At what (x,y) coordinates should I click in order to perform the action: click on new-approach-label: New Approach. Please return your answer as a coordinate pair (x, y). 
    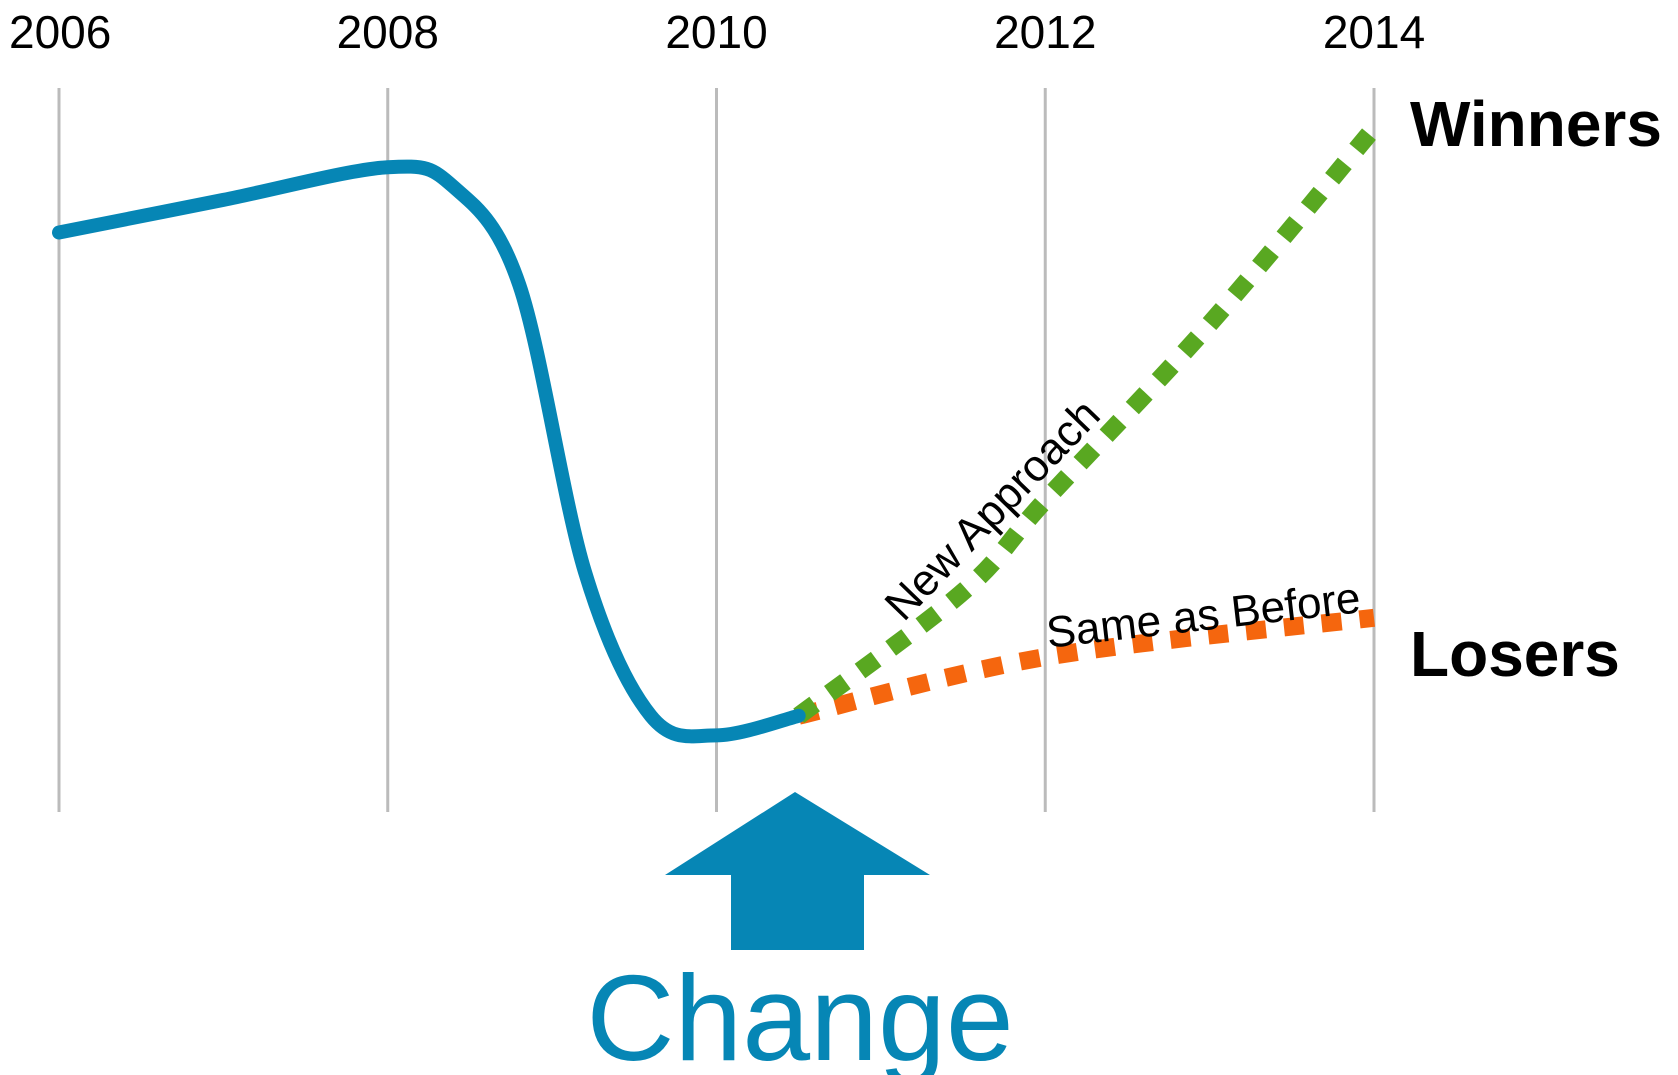
    Looking at the image, I should click on (993, 510).